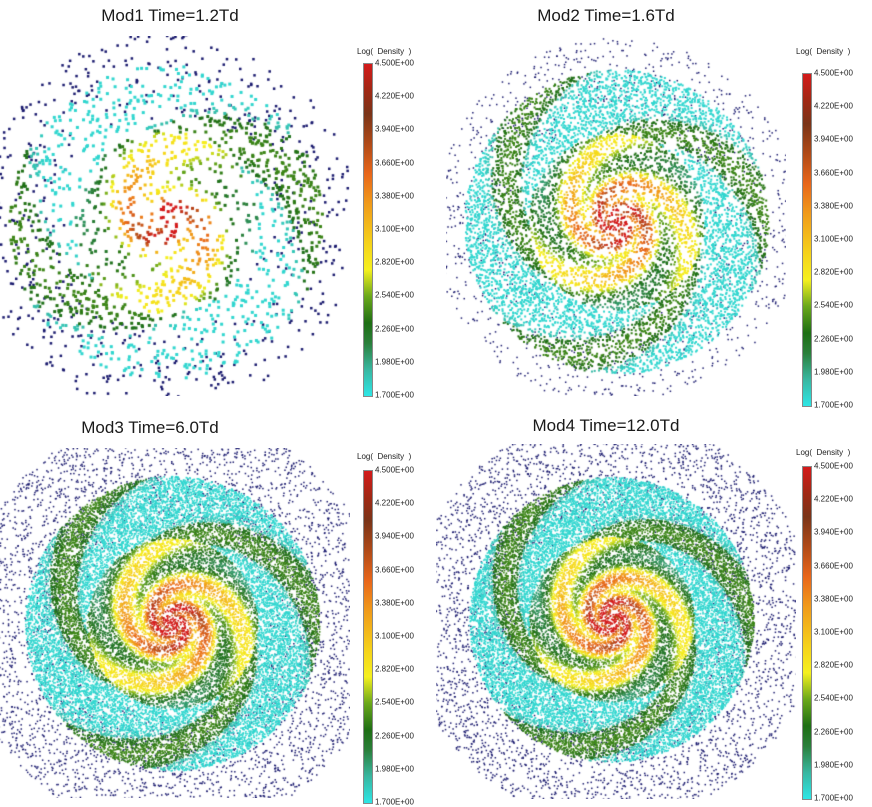 This screenshot has height=807, width=872. Describe the element at coordinates (170, 15) in the screenshot. I see `panel-title: Mod1 Time=1.2Td` at that location.